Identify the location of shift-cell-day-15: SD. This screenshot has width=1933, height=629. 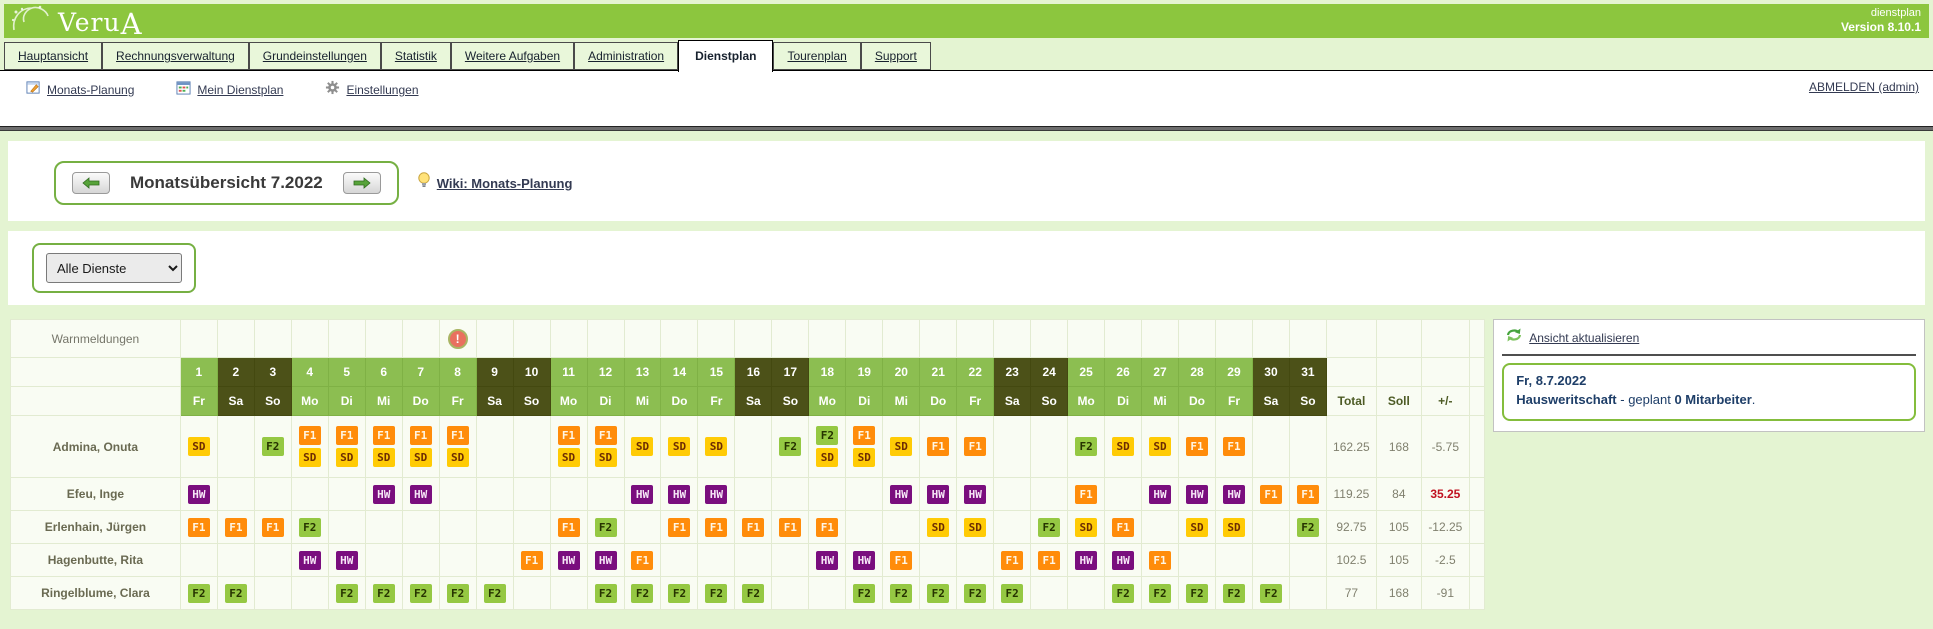
(716, 446).